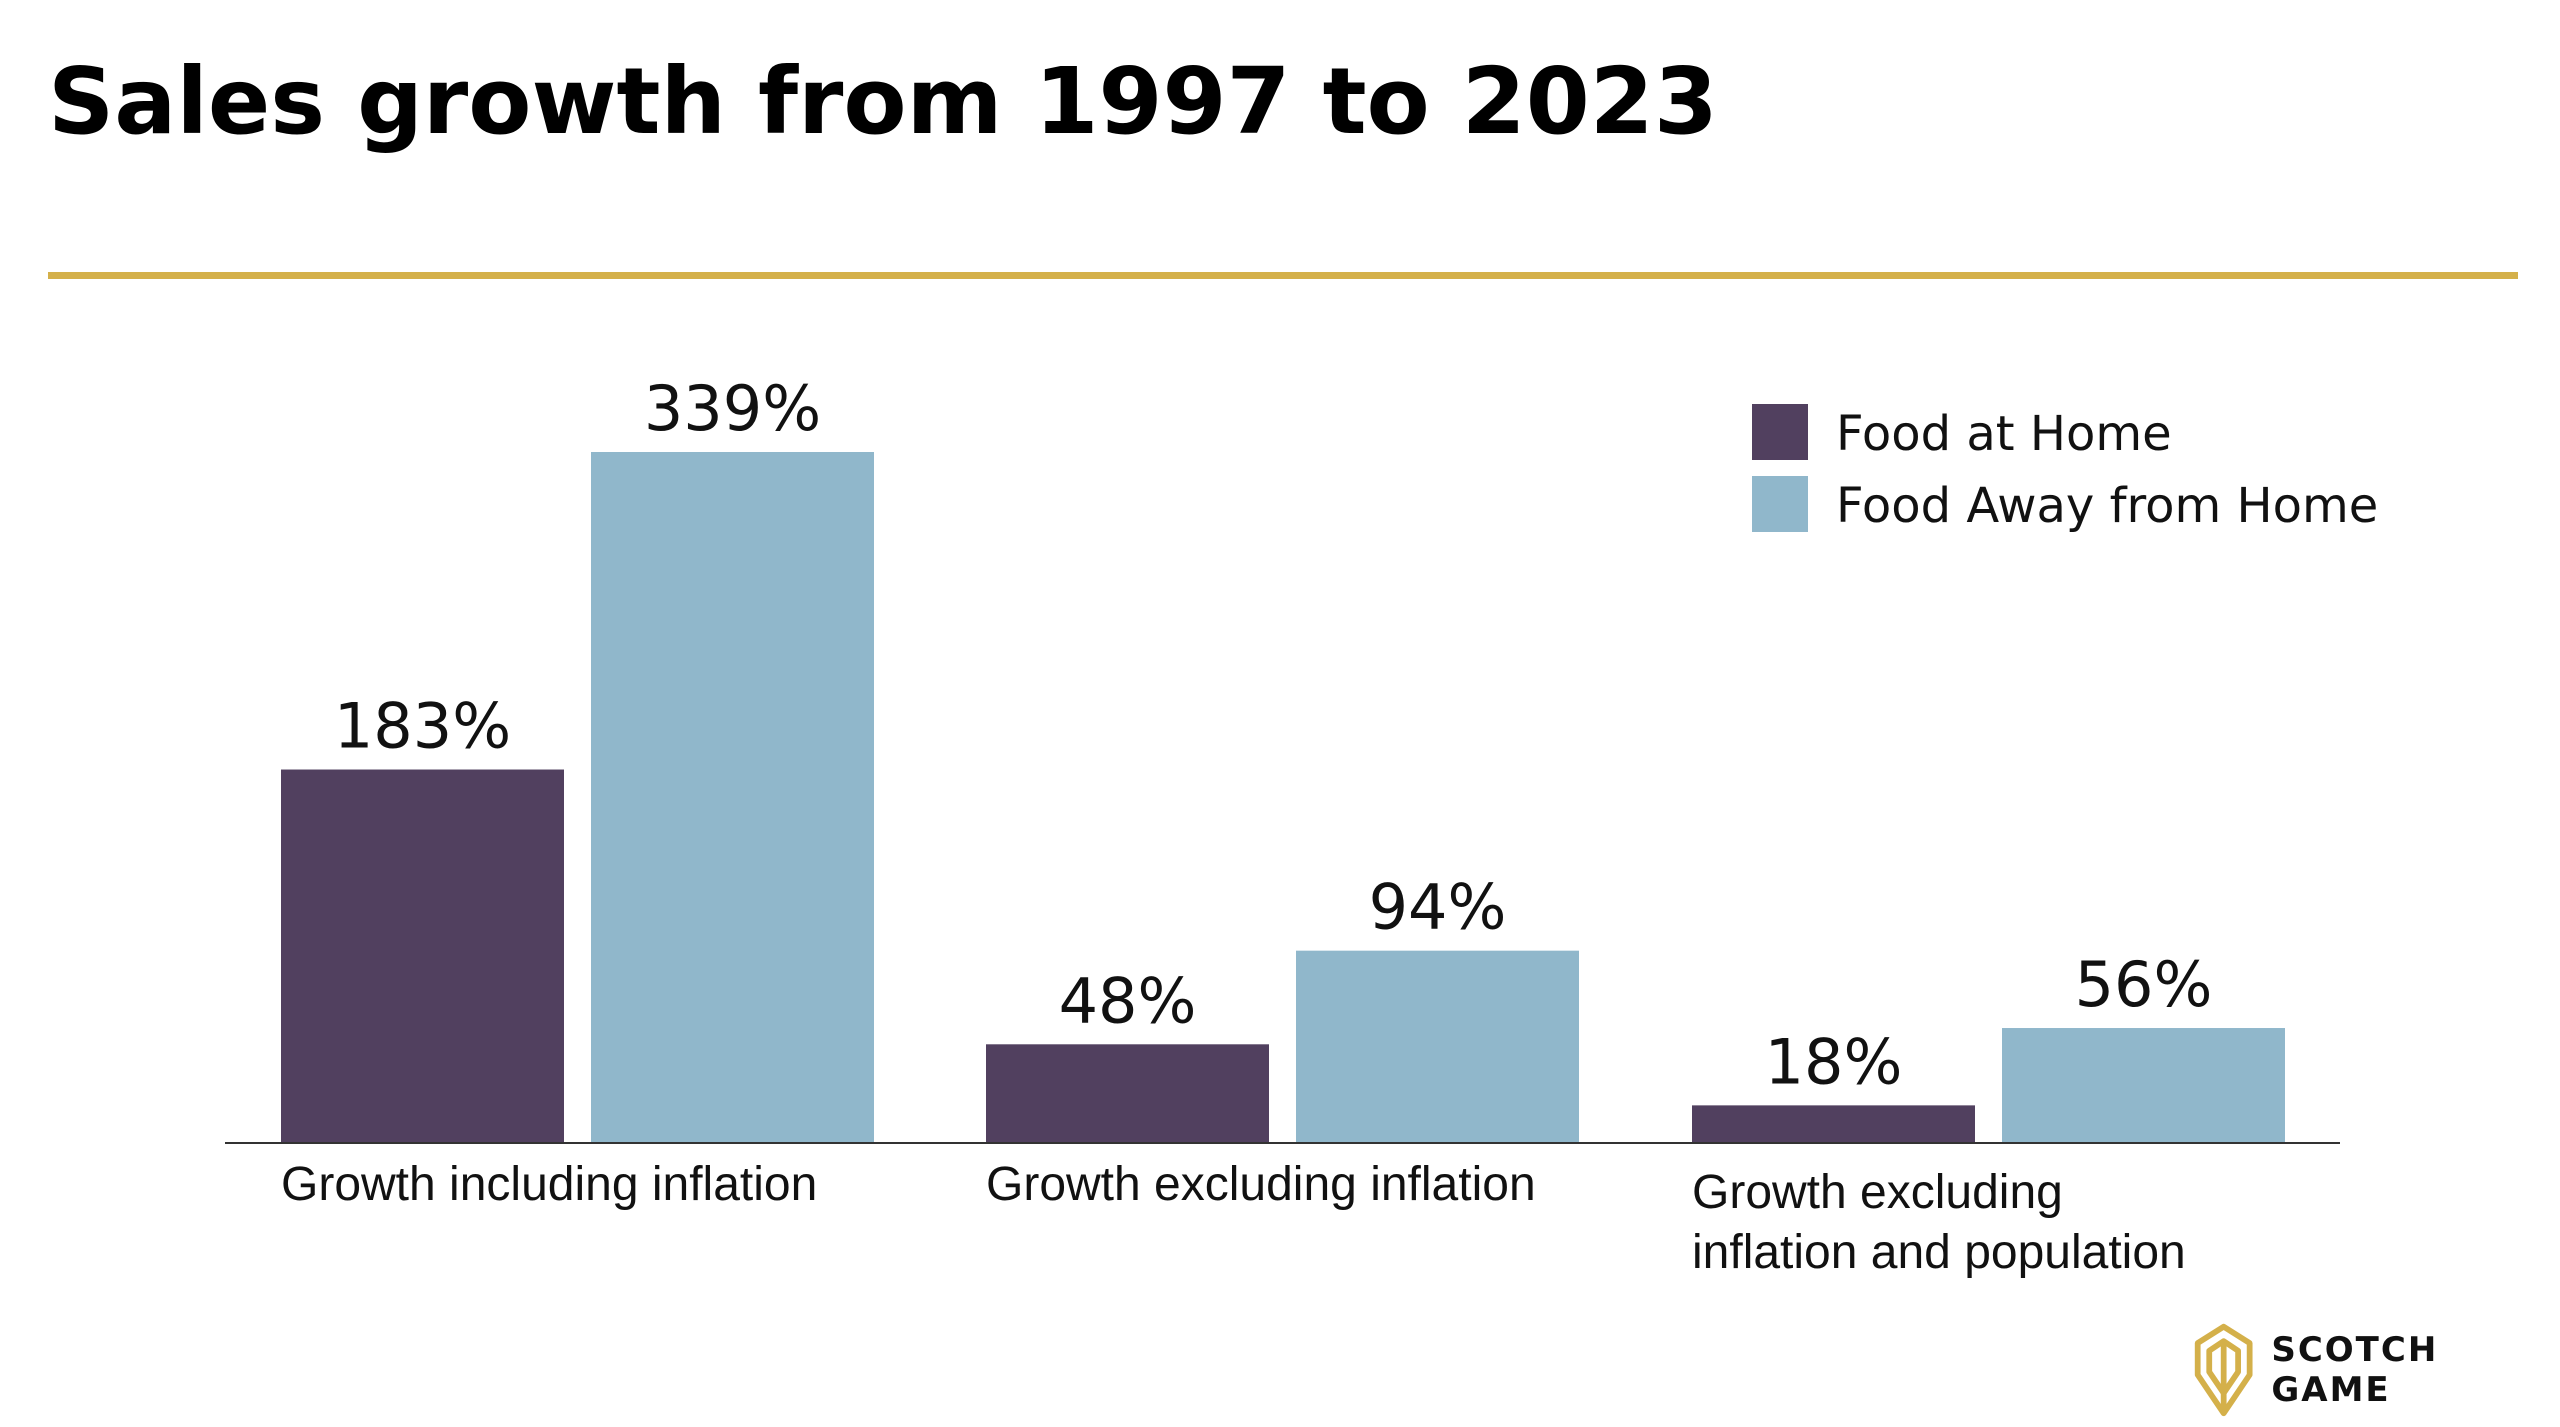  What do you see at coordinates (2223, 1370) in the screenshot?
I see `wheat-leaf-logo-icon` at bounding box center [2223, 1370].